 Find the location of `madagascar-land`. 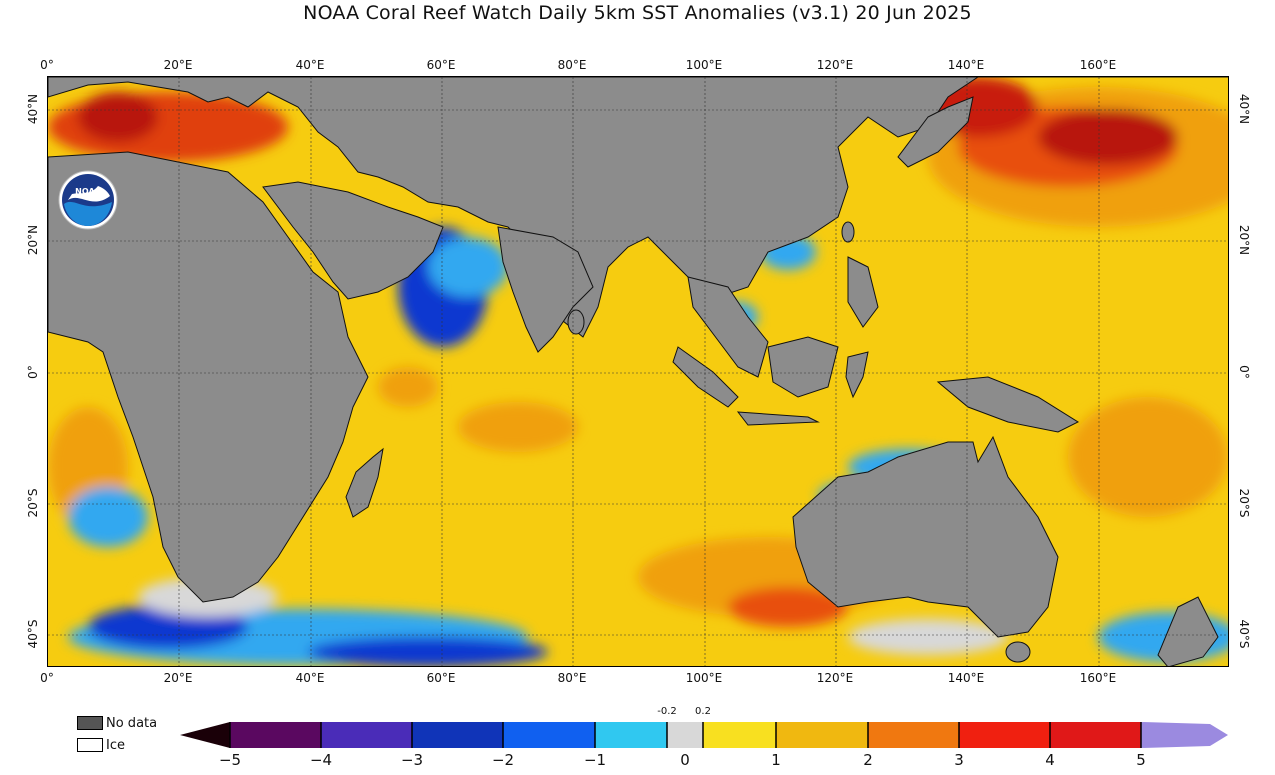

madagascar-land is located at coordinates (364, 482).